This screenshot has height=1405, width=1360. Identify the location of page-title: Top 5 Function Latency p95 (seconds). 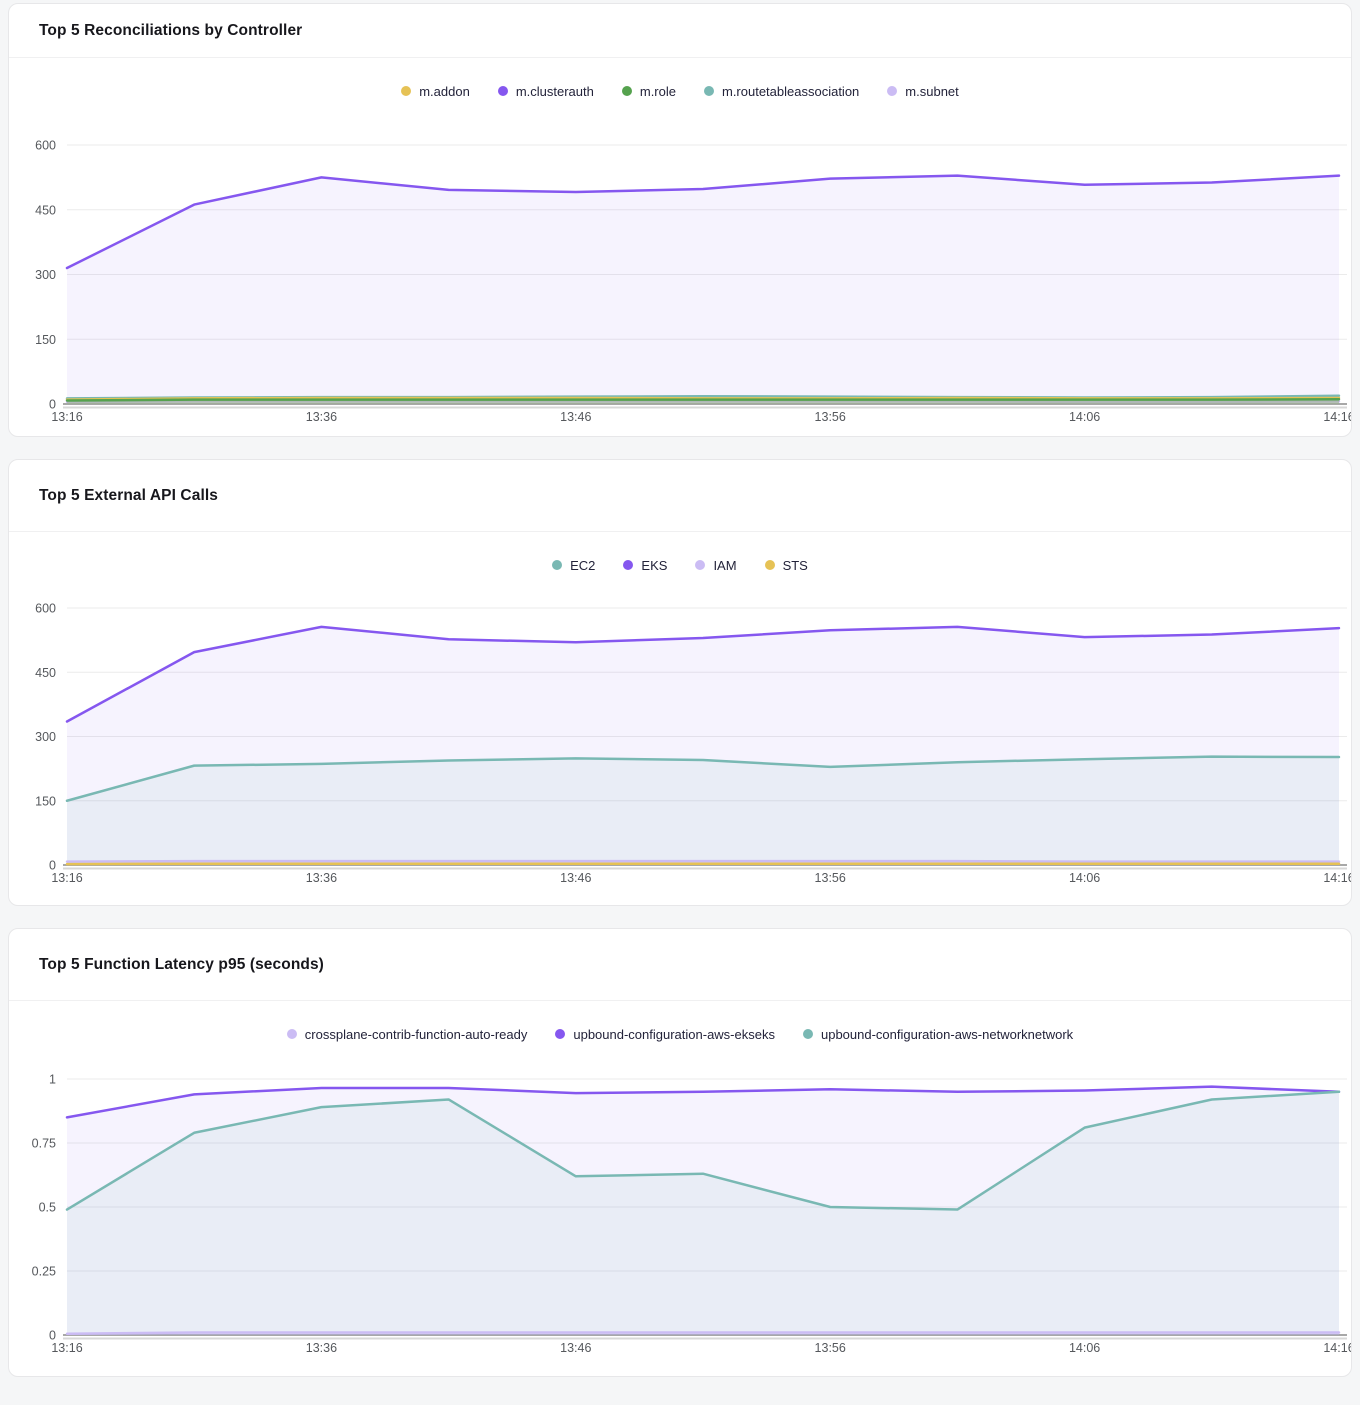
(680, 965).